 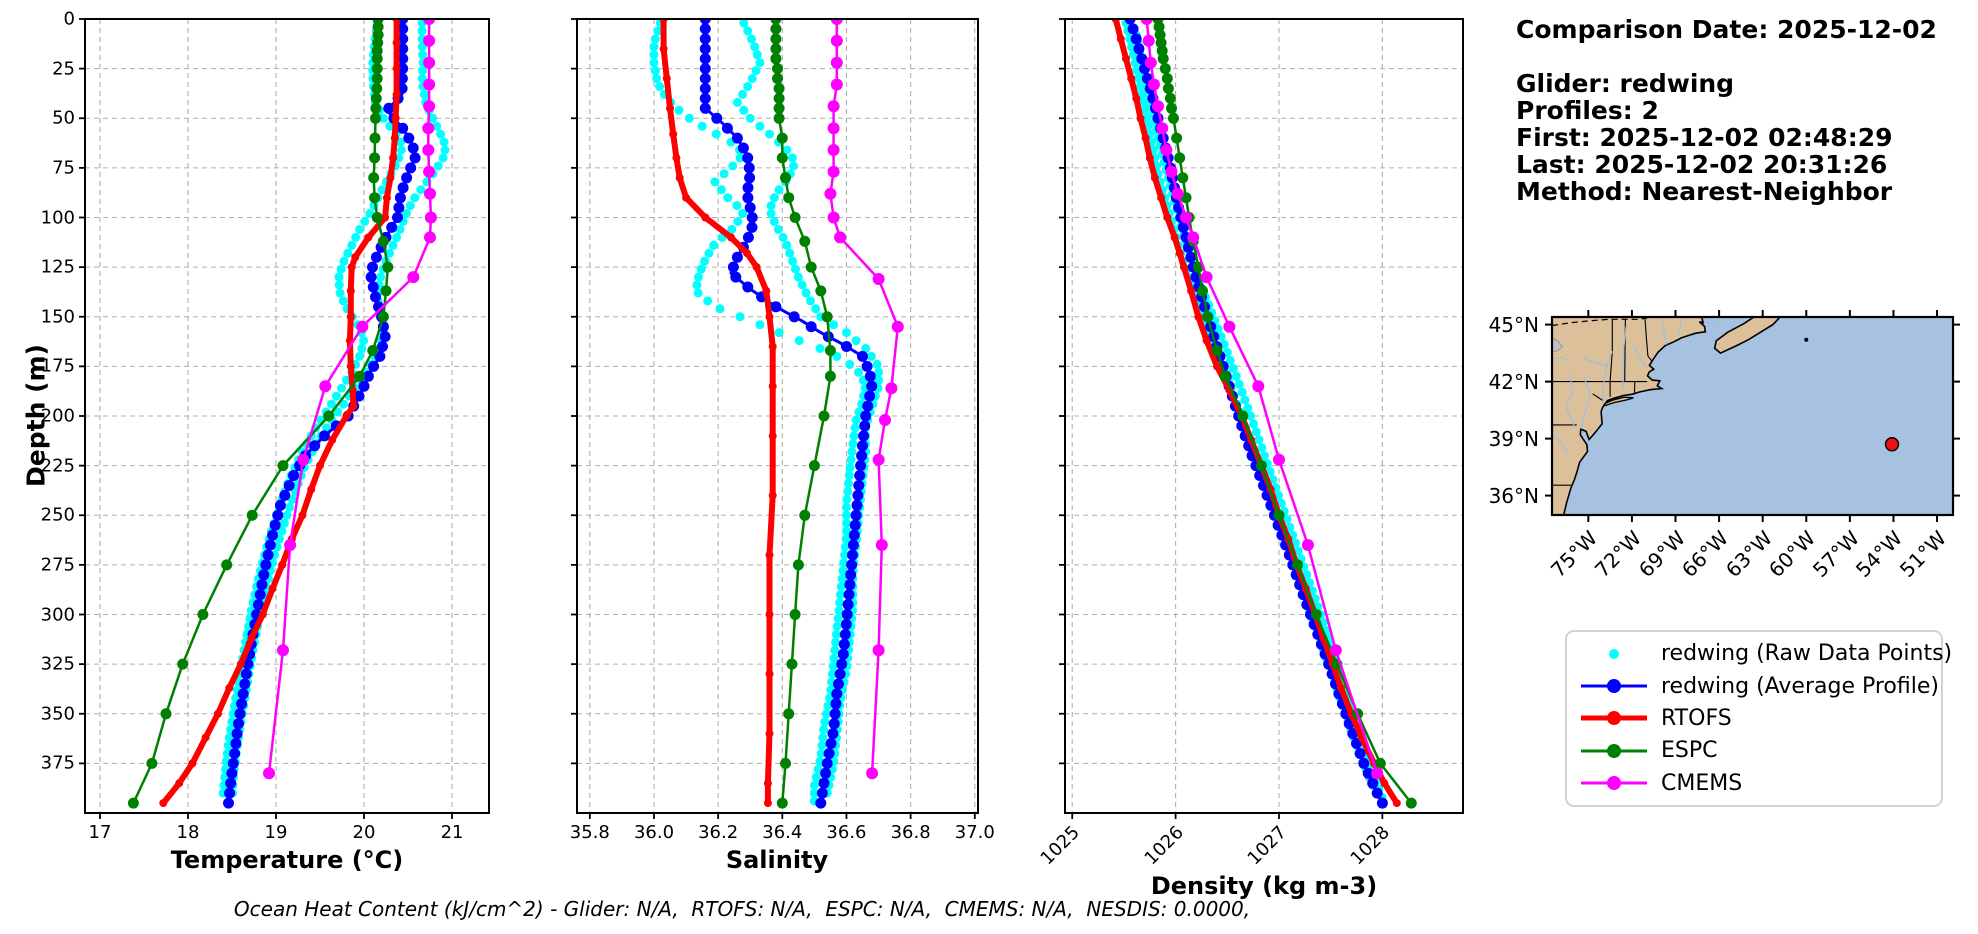 What do you see at coordinates (1614, 783) in the screenshot?
I see `cmems-marker-icon` at bounding box center [1614, 783].